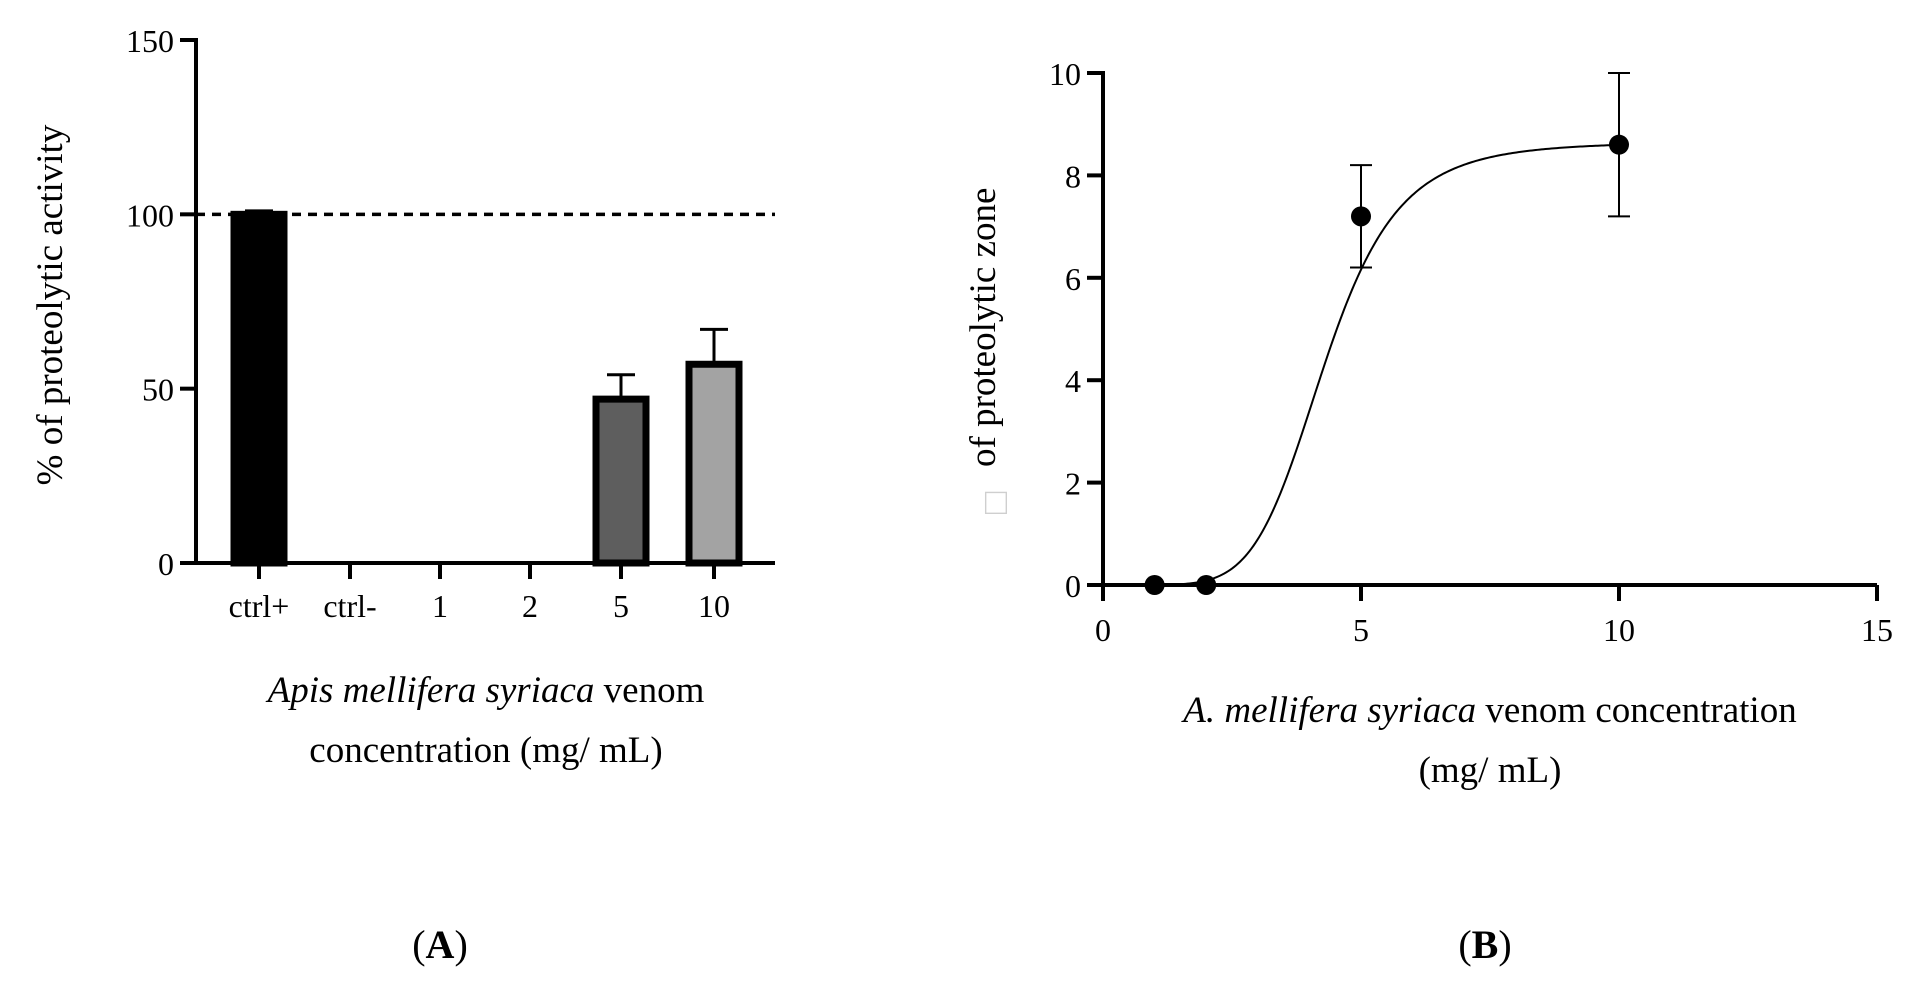 The image size is (1916, 991). What do you see at coordinates (1636, 710) in the screenshot?
I see `panel-b-x-axis-title-rest: venom concentration` at bounding box center [1636, 710].